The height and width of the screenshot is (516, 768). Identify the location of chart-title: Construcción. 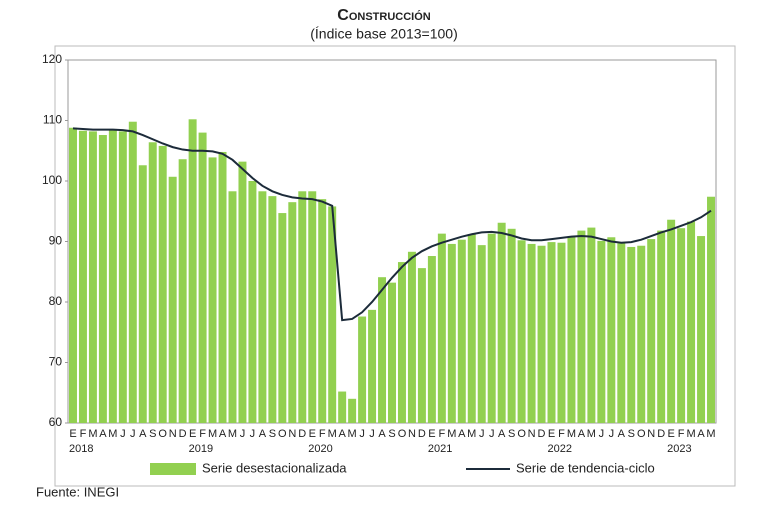
(383, 15).